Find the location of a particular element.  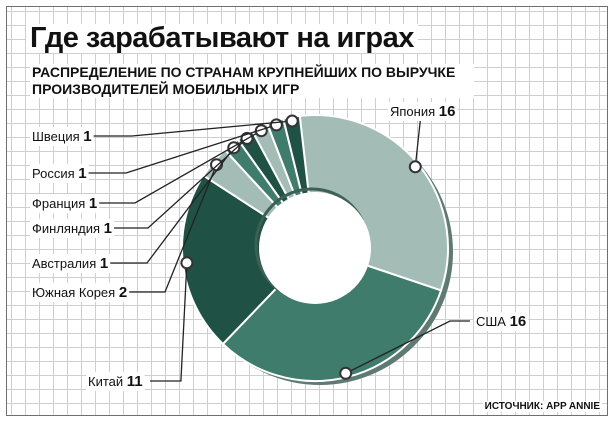

slice-label-name: Китай is located at coordinates (107, 381).